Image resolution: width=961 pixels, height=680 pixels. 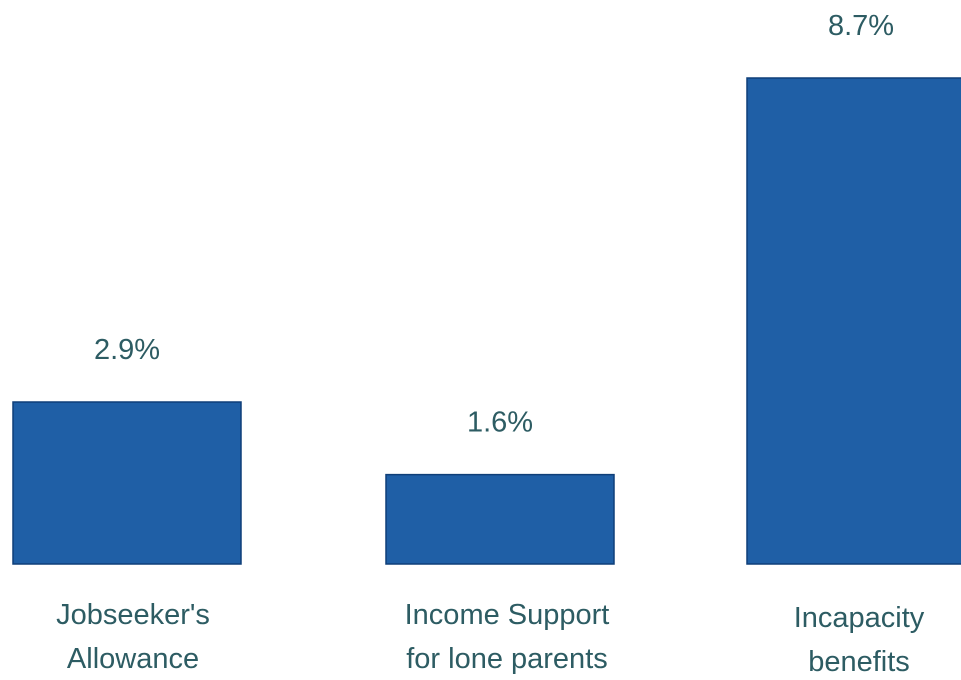 I want to click on category-label-2-line-1: benefits, so click(x=859, y=662).